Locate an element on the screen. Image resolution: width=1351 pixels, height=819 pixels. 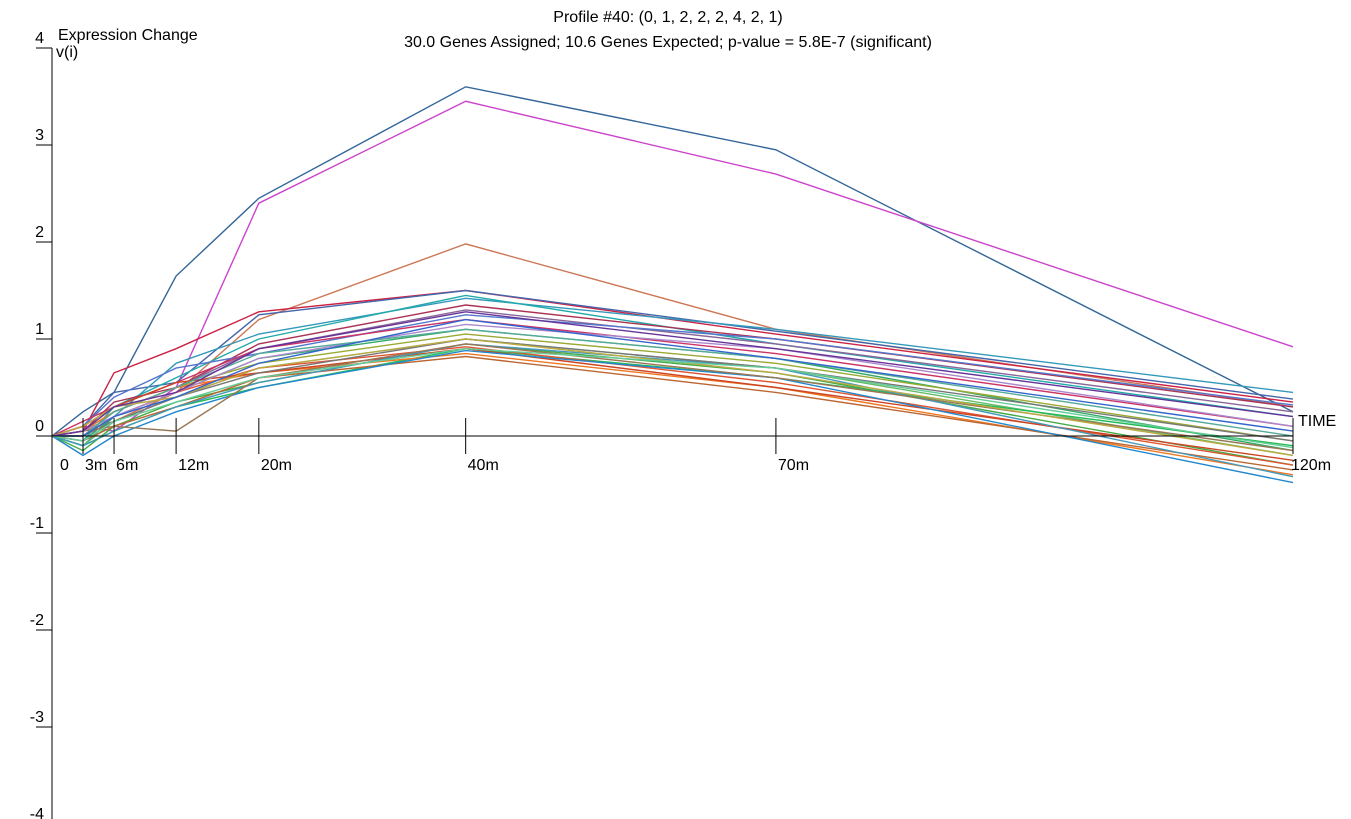
x-tick-label: 40m is located at coordinates (483, 465).